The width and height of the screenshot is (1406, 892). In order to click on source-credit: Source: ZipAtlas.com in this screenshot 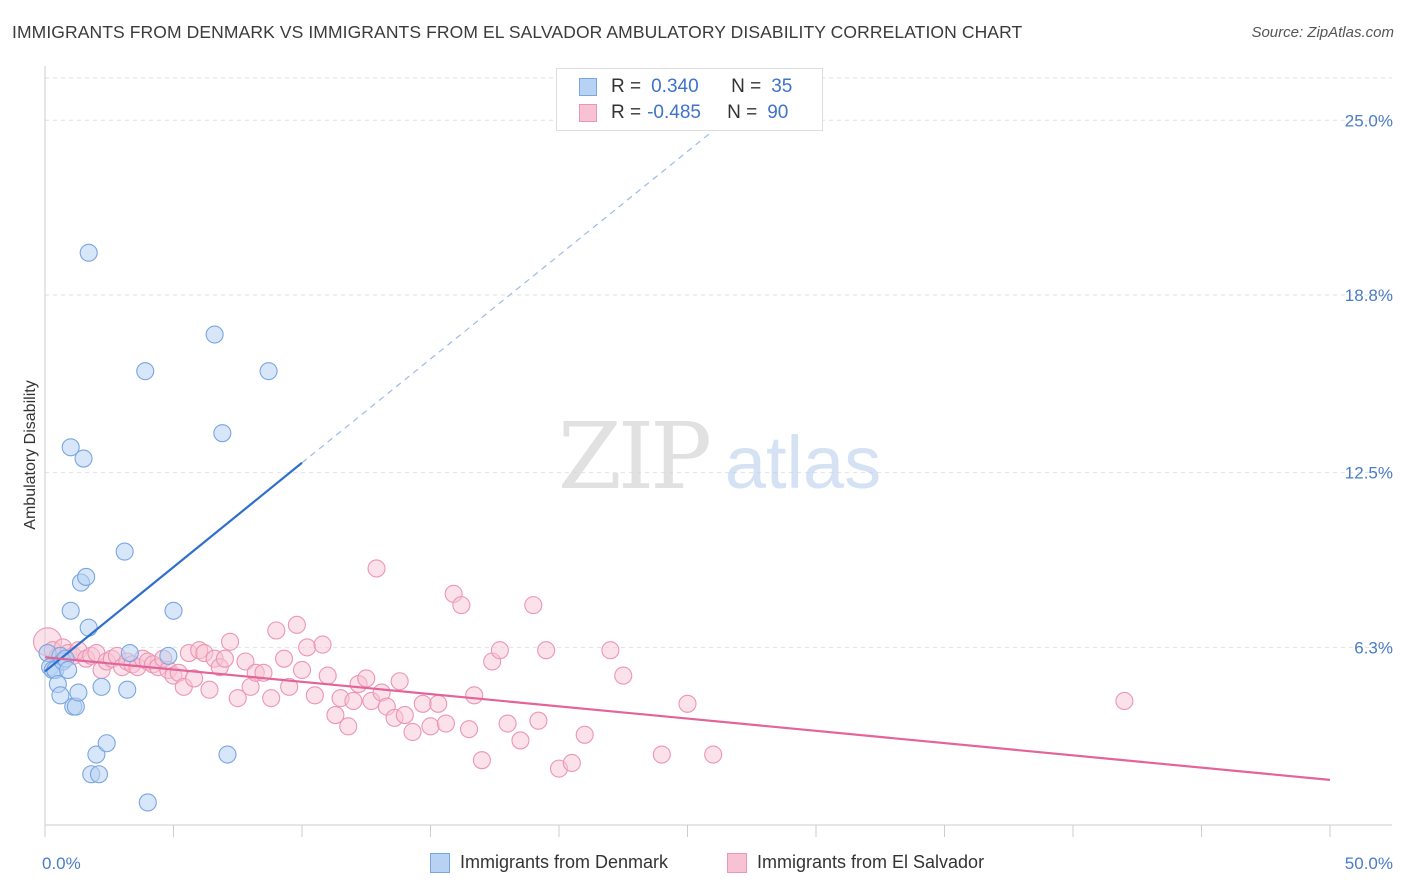, I will do `click(1322, 32)`.